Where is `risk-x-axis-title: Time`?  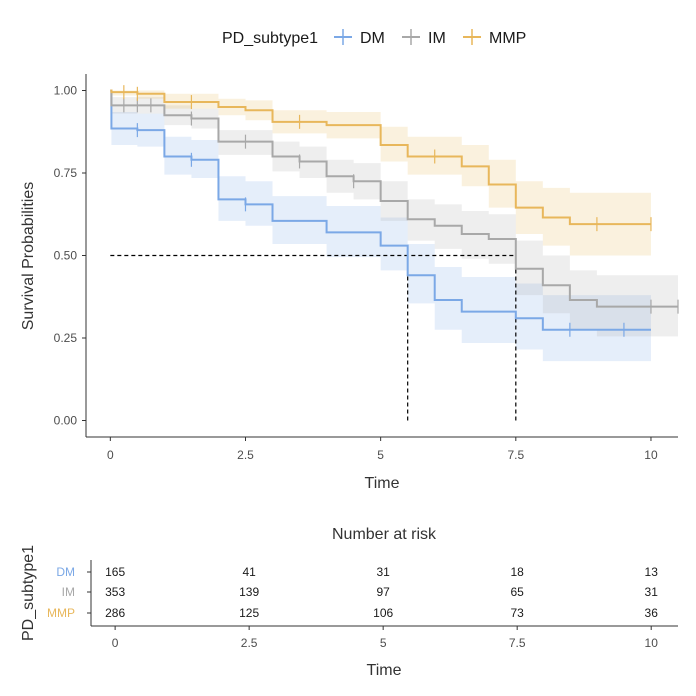 risk-x-axis-title: Time is located at coordinates (384, 670).